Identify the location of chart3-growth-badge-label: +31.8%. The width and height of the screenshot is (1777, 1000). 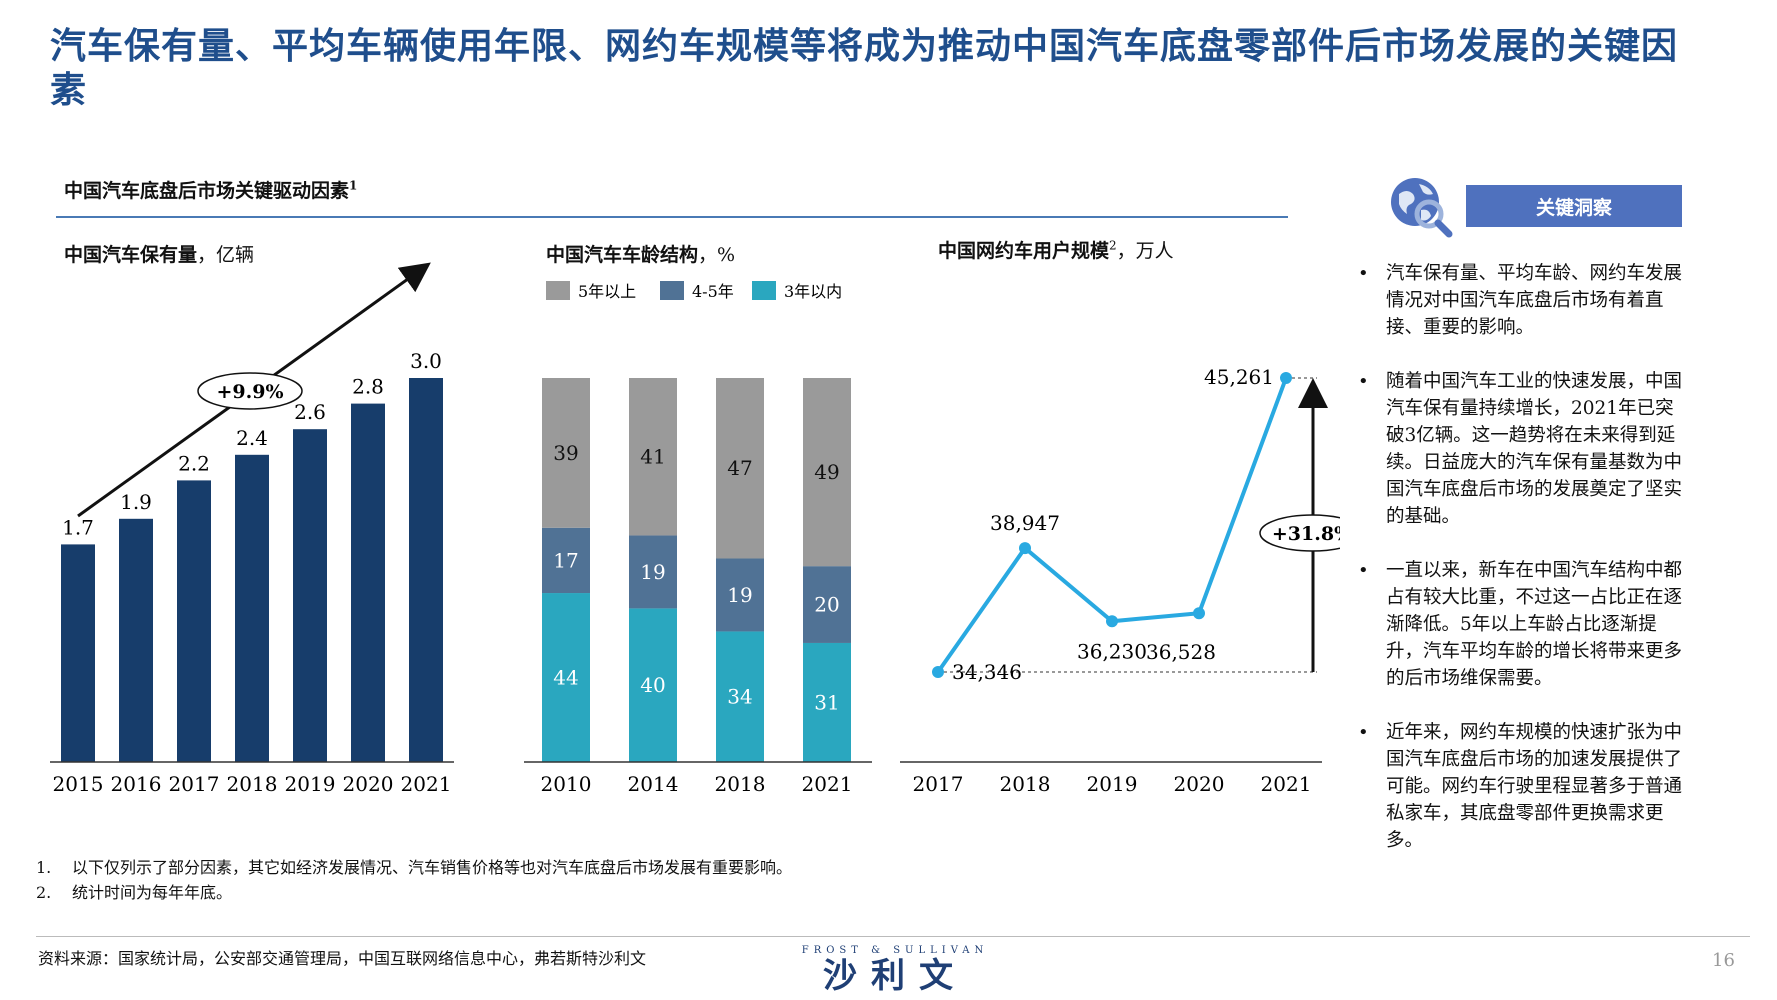
(1306, 534).